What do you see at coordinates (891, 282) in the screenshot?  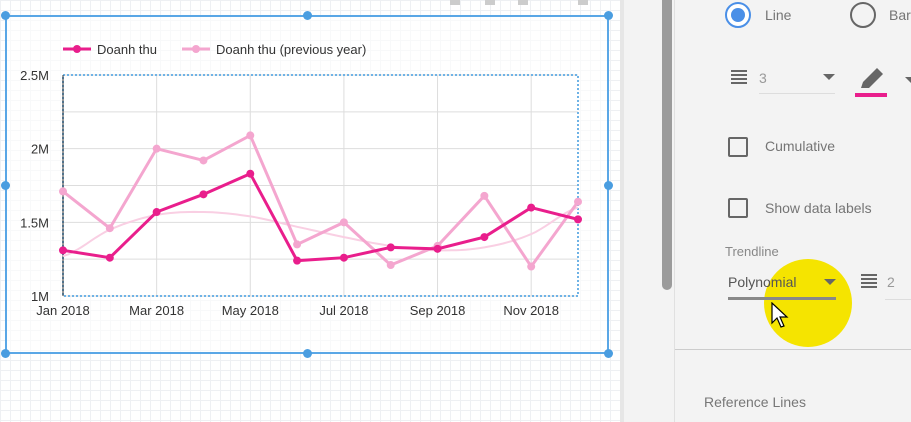 I see `trendline-weight-value: 2` at bounding box center [891, 282].